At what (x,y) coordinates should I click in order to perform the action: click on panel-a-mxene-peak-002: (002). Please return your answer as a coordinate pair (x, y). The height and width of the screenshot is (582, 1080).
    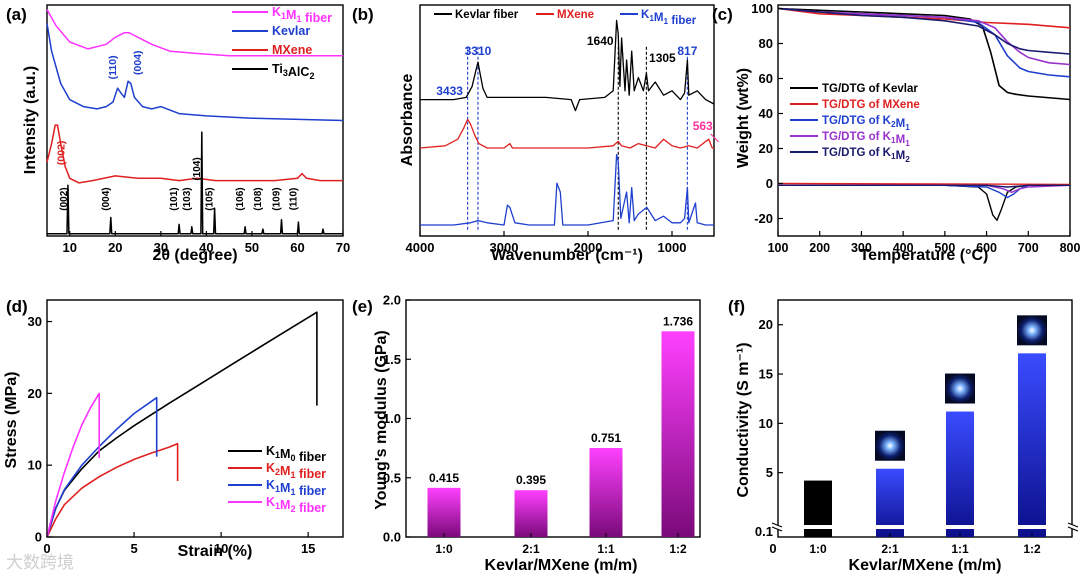
    Looking at the image, I should click on (61, 153).